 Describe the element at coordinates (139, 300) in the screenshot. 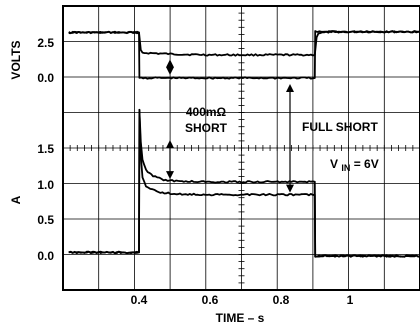

I see `x-tick-label: 0.4` at that location.